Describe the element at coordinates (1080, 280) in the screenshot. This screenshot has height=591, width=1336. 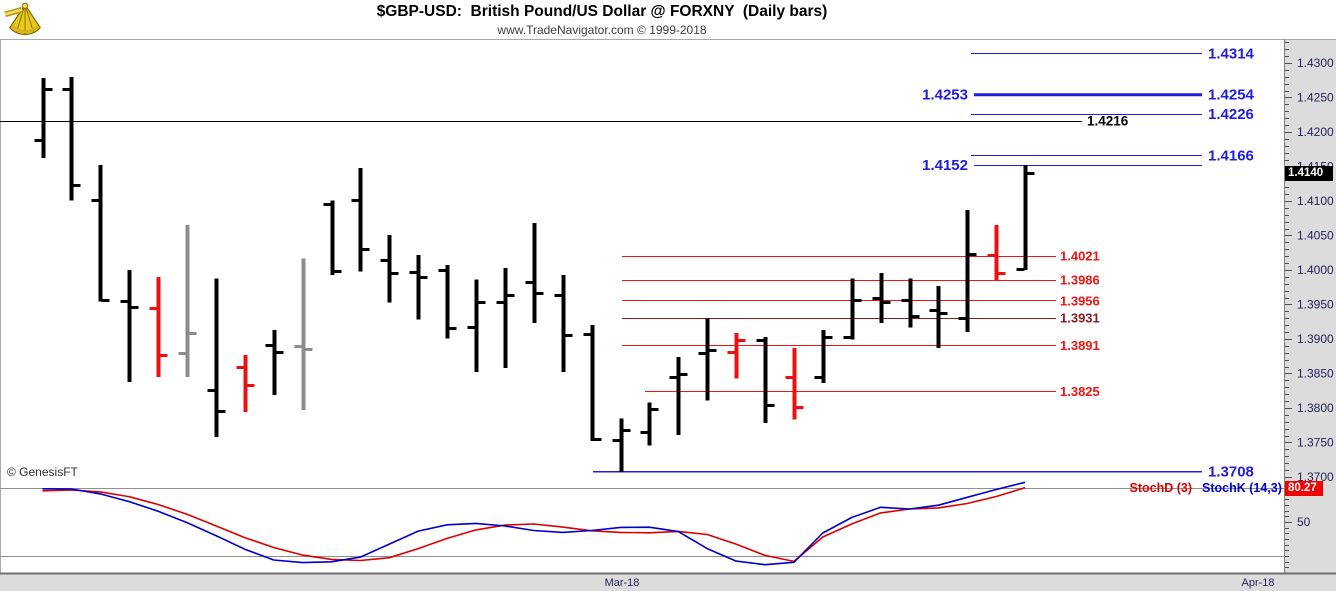
I see `price-level-label: 1.3986` at that location.